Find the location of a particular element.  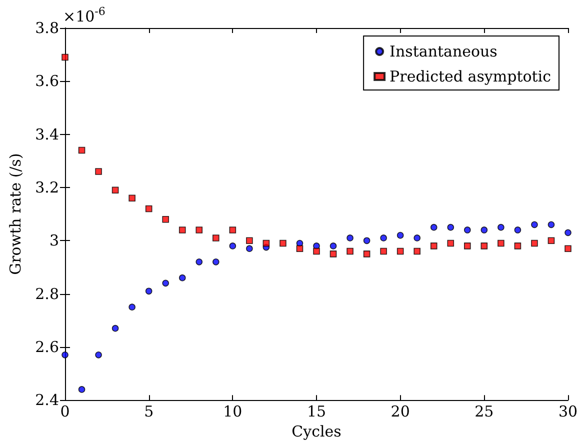

y-tick-label: 3 is located at coordinates (54, 241).